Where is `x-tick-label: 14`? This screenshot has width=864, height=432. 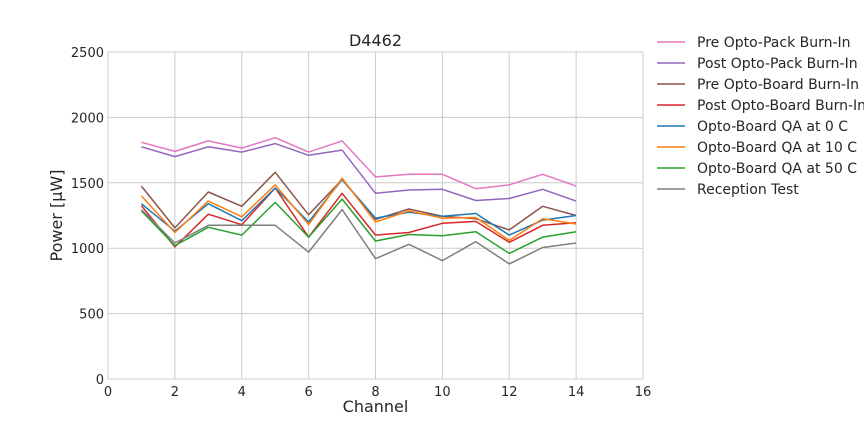
x-tick-label: 14 is located at coordinates (576, 392).